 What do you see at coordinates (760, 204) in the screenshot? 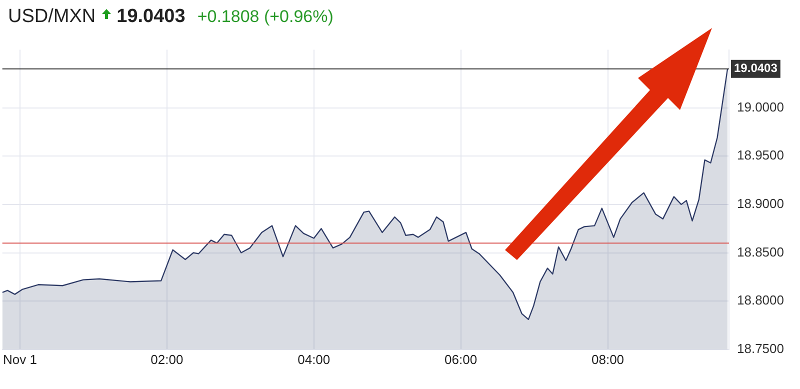
I see `y-tick-label: 18.9000` at bounding box center [760, 204].